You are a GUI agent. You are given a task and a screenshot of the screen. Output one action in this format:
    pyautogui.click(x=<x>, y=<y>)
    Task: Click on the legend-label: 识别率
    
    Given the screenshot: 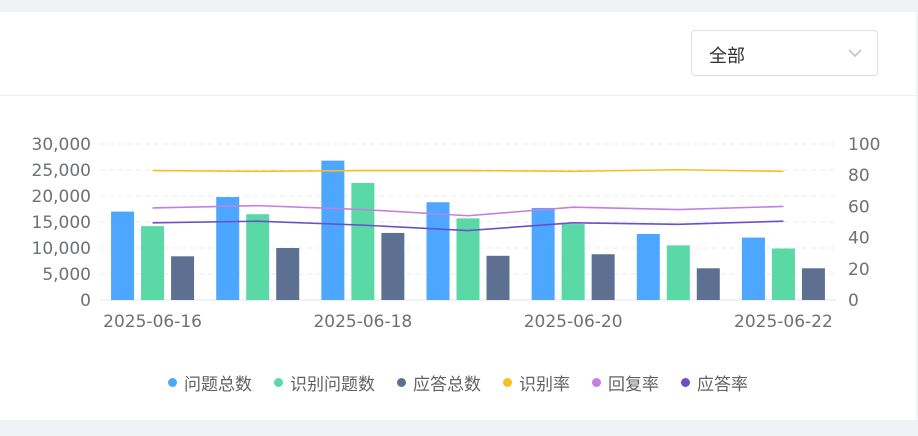 What is the action you would take?
    pyautogui.click(x=544, y=384)
    